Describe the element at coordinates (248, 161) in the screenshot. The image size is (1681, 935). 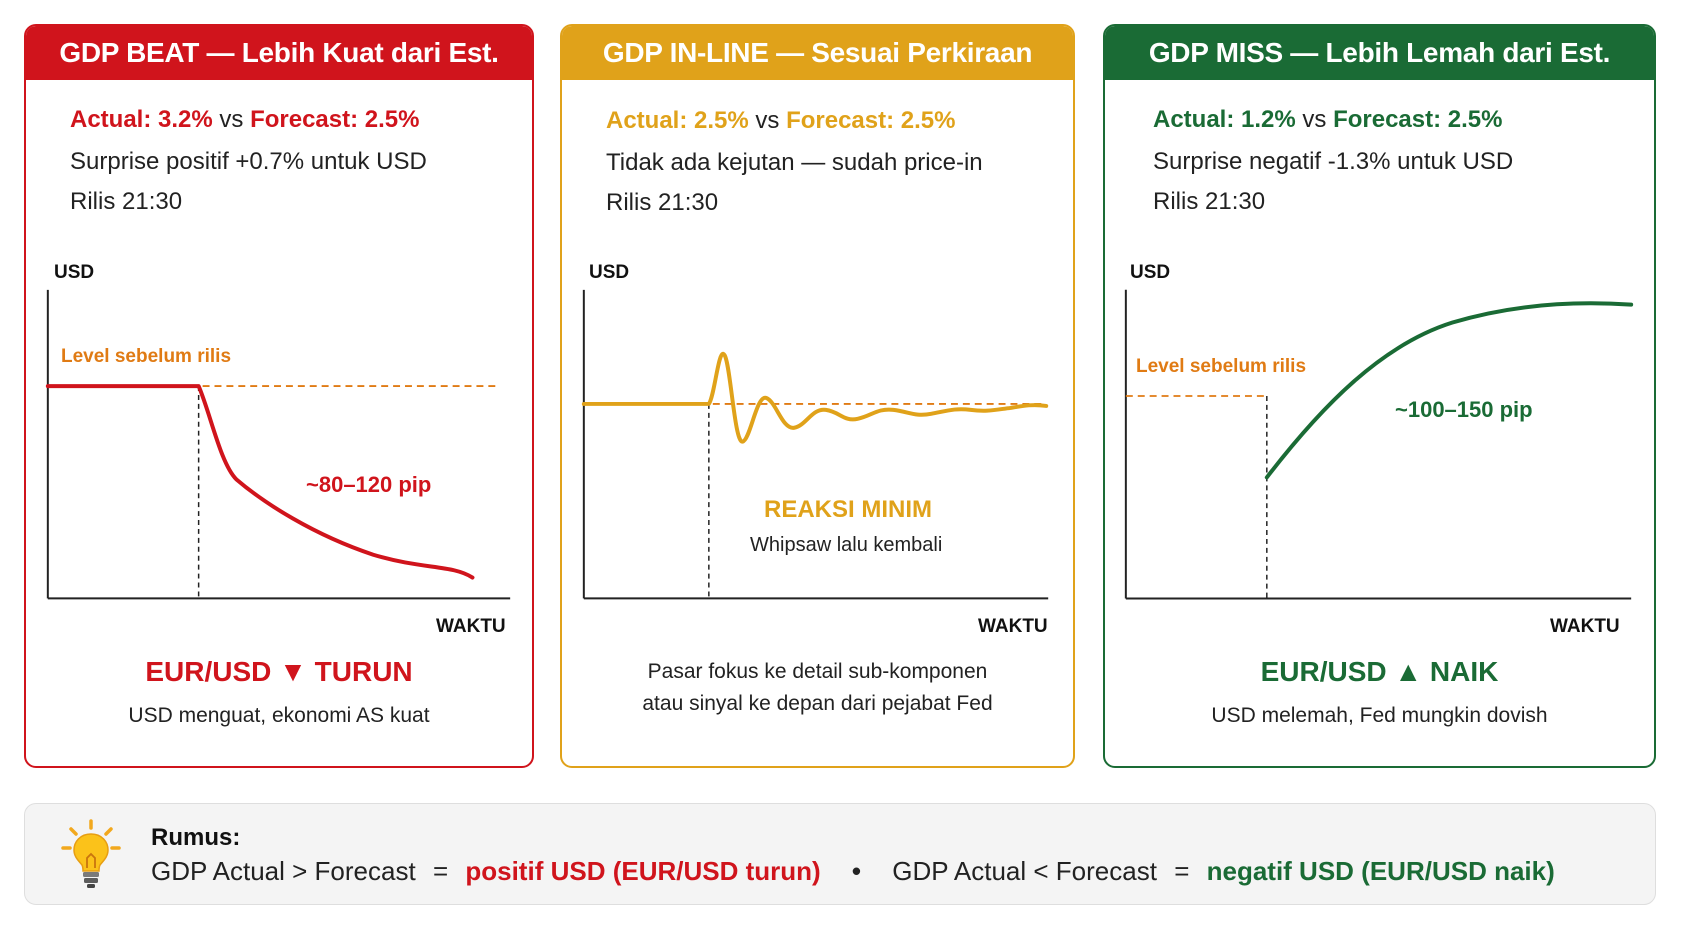
I see `surprise-text: Surprise positif +0.7% untuk USD` at that location.